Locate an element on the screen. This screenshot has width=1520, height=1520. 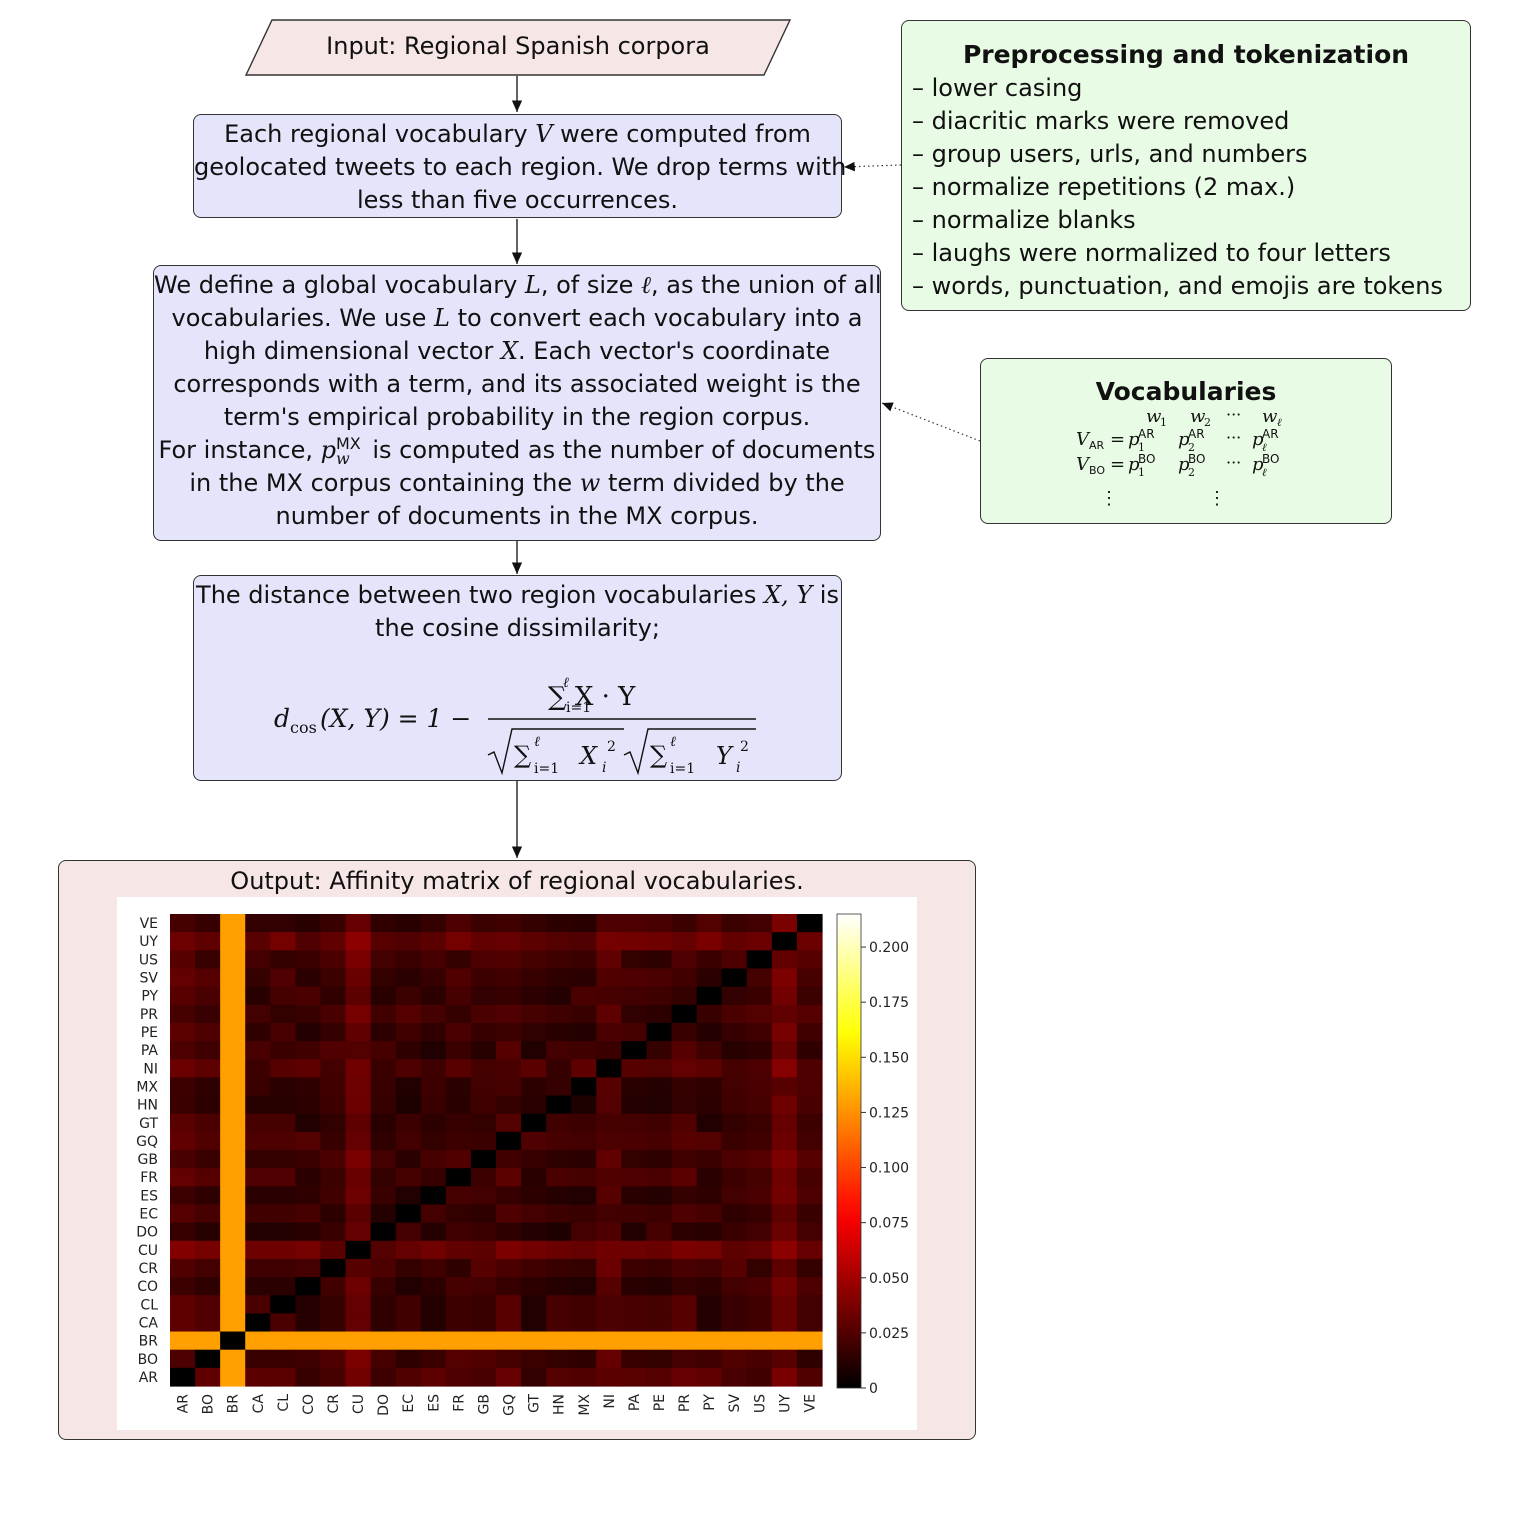
x-tick-label: ES is located at coordinates (434, 1403).